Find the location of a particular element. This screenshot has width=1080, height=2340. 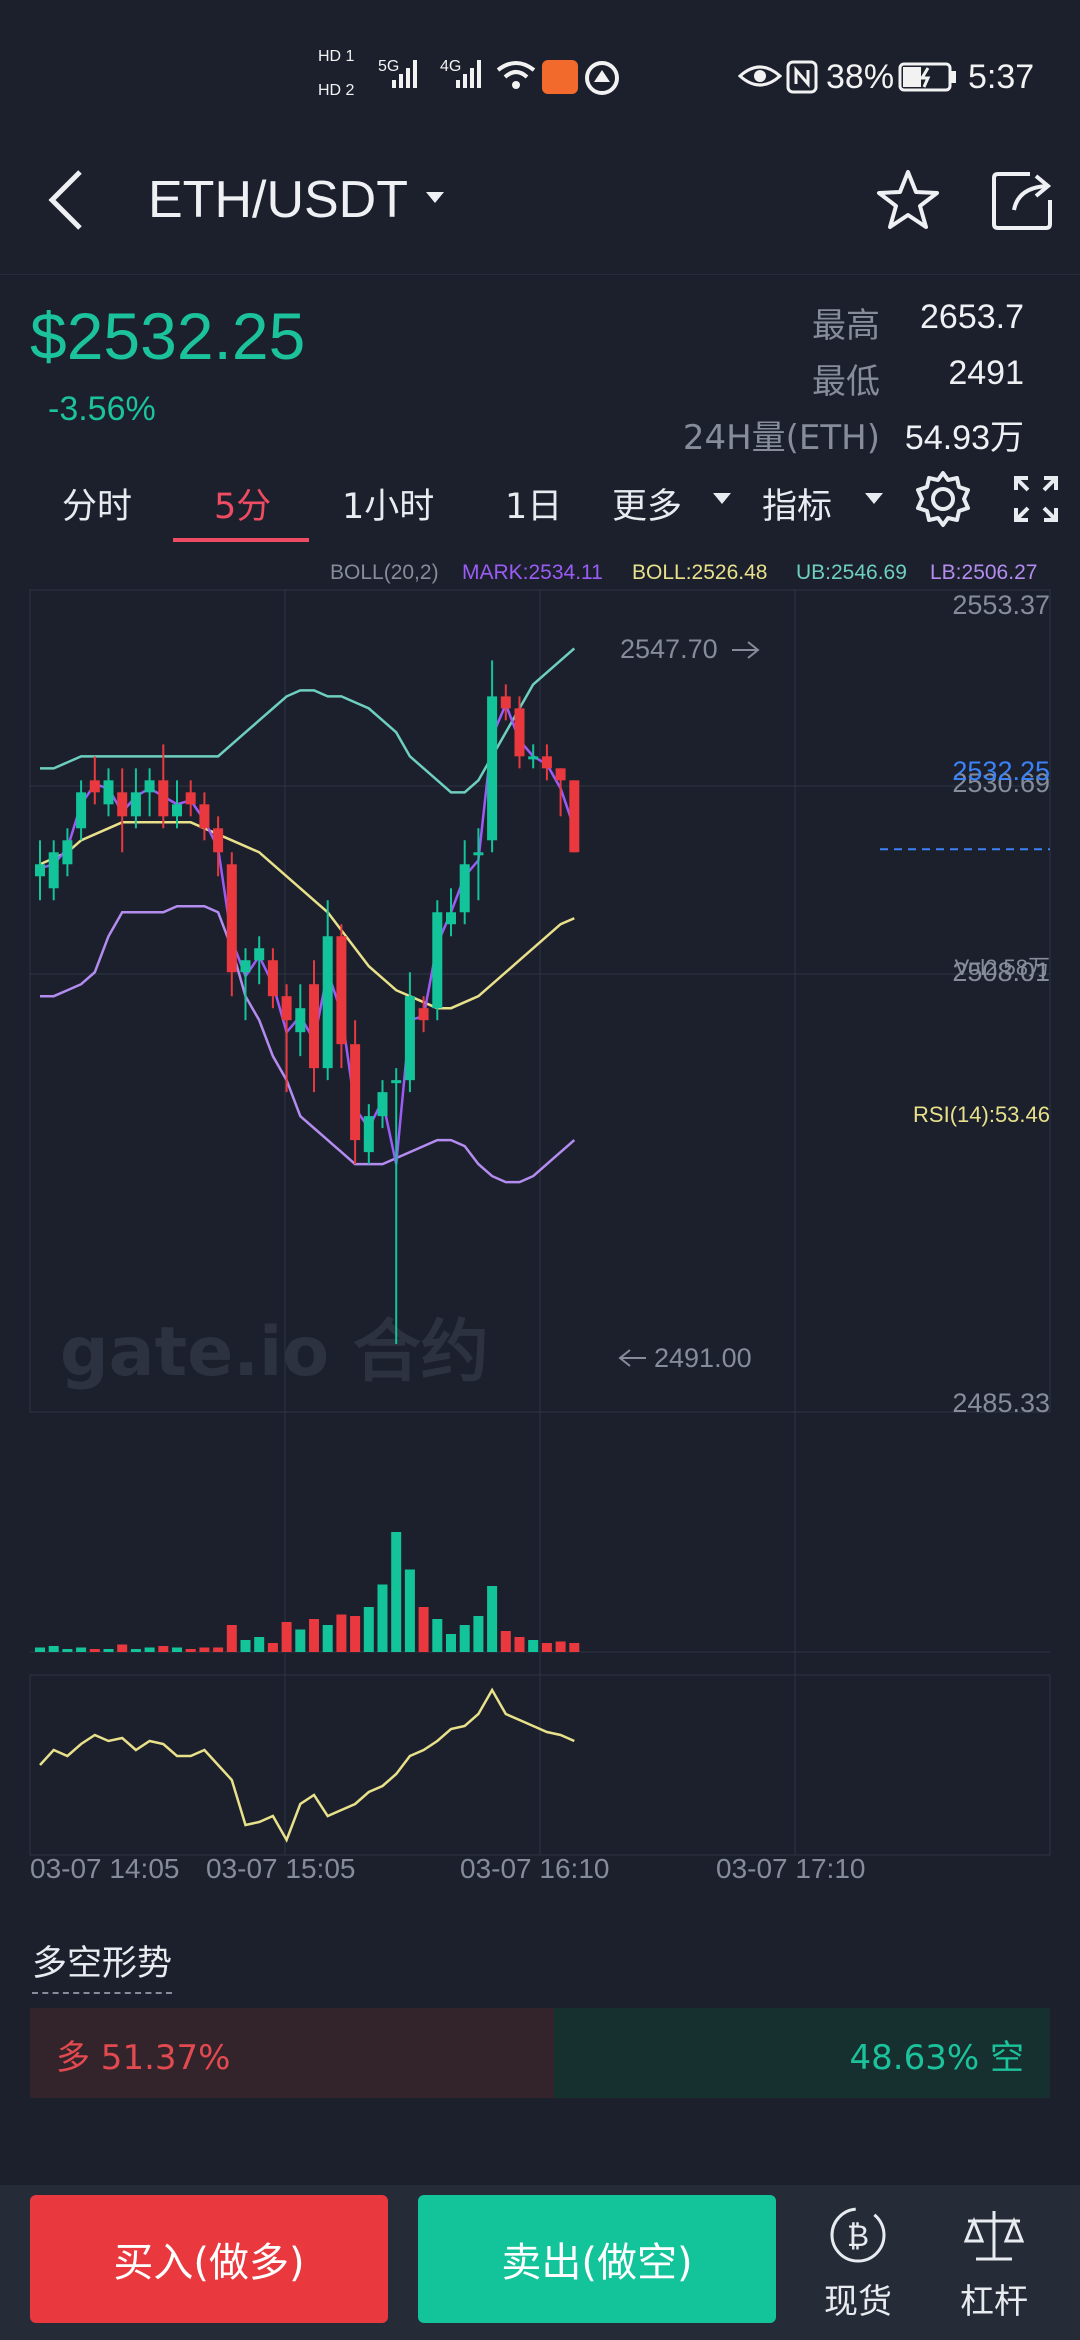

rsi-polyline is located at coordinates (307, 1765).